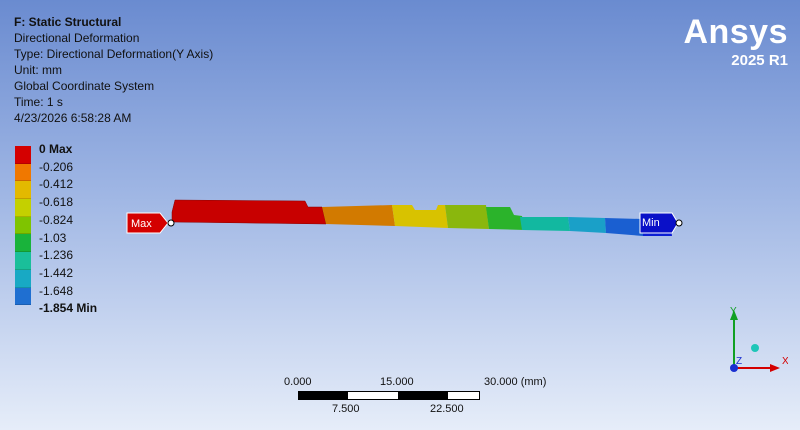  I want to click on analysis-title: F: Static Structural, so click(68, 22).